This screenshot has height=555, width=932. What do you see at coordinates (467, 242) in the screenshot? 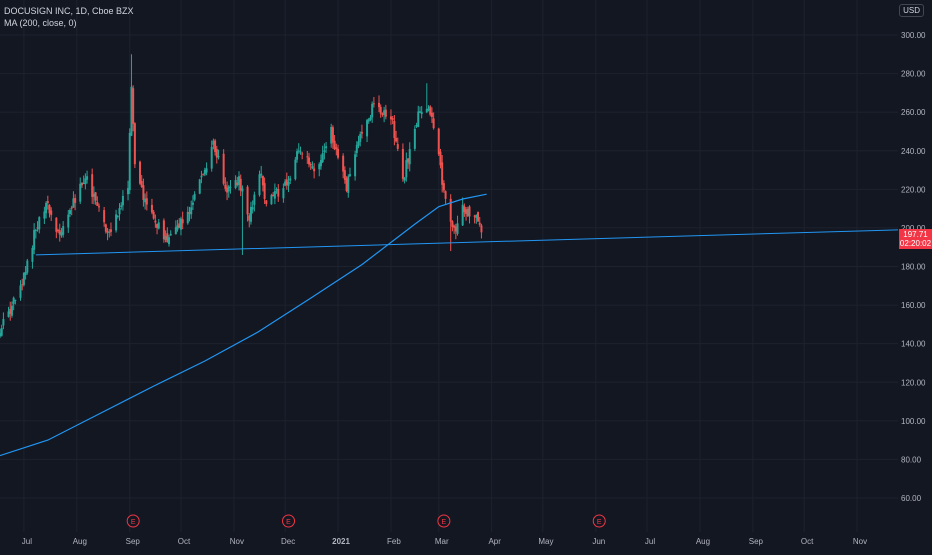
I see `trendline` at bounding box center [467, 242].